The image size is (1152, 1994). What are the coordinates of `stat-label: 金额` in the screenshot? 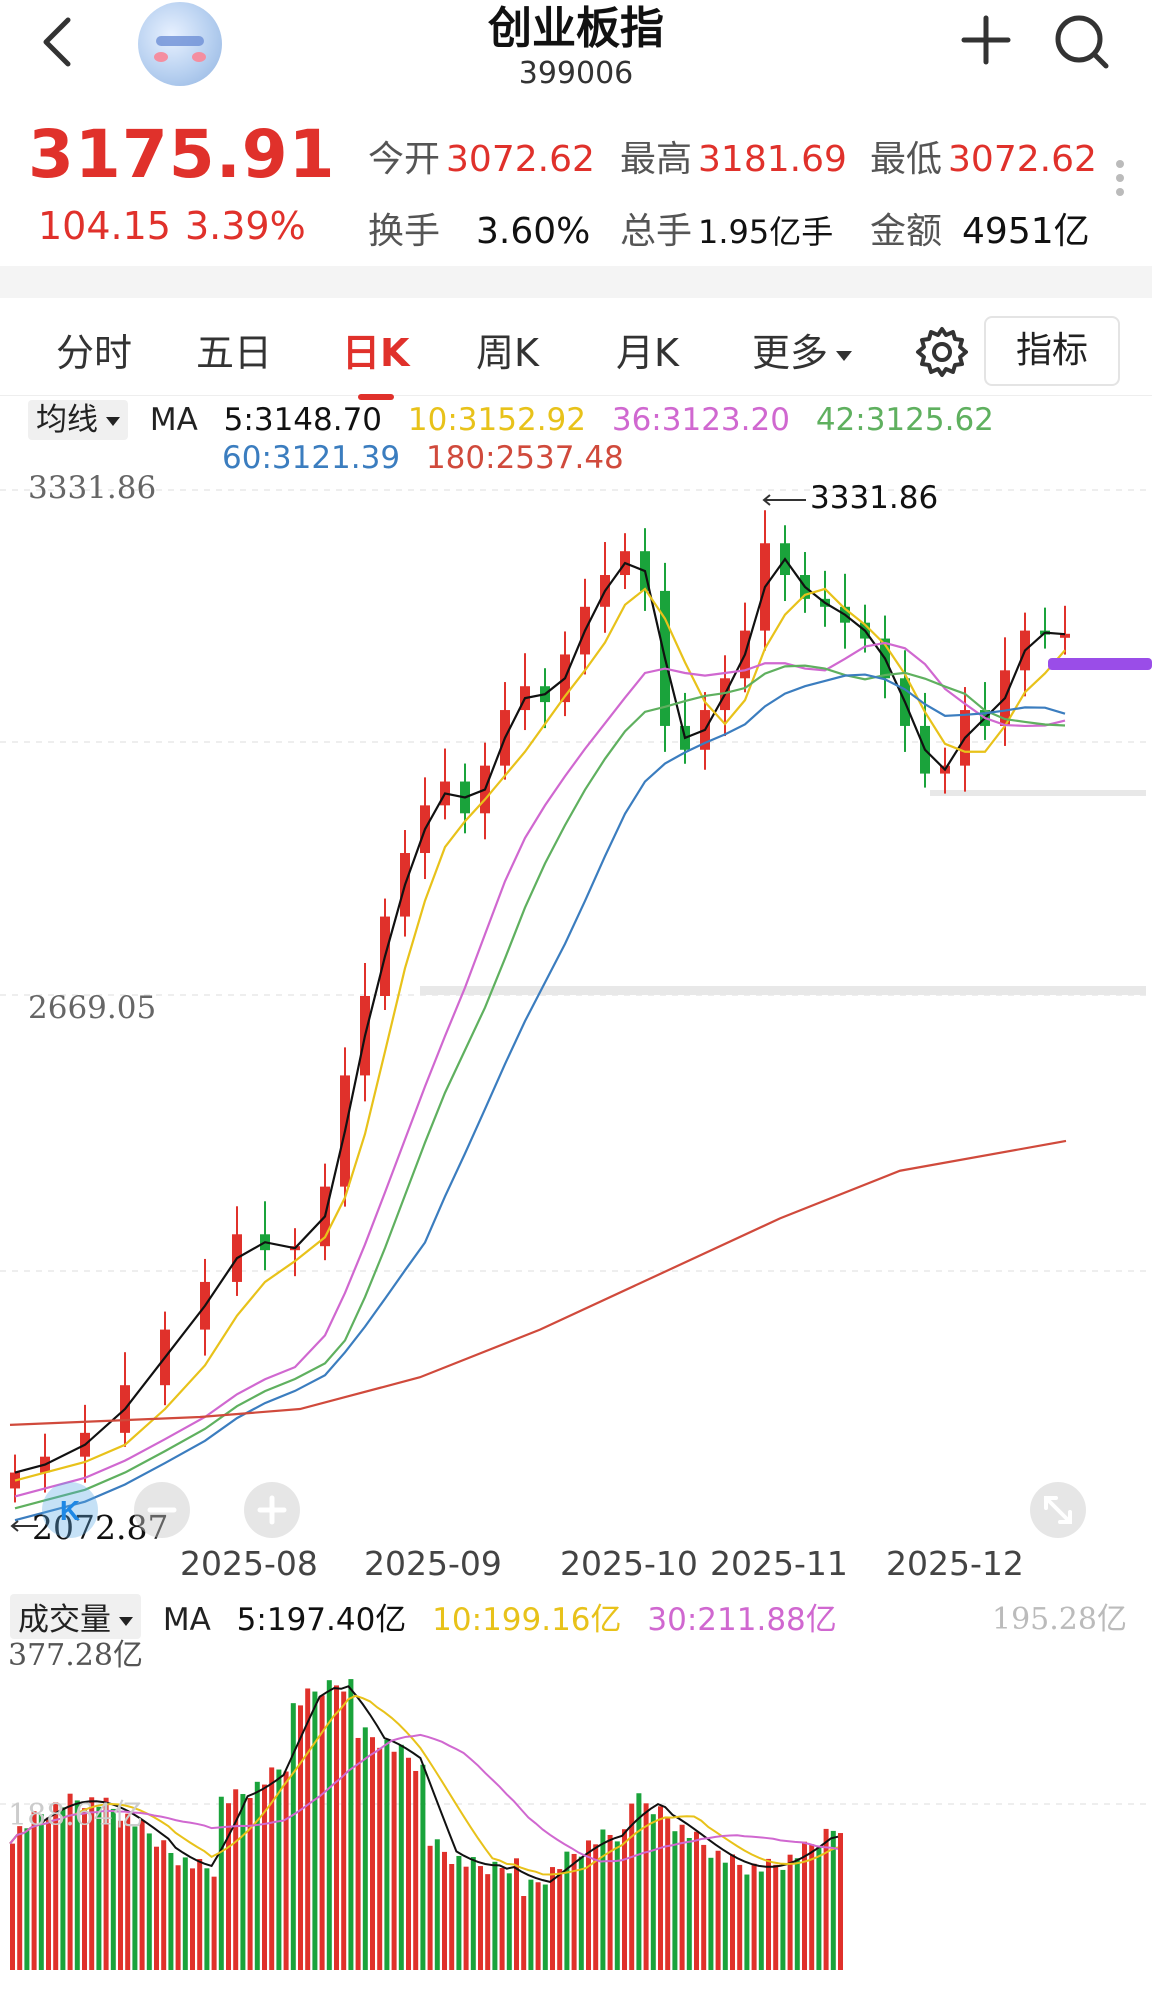 It's located at (906, 231).